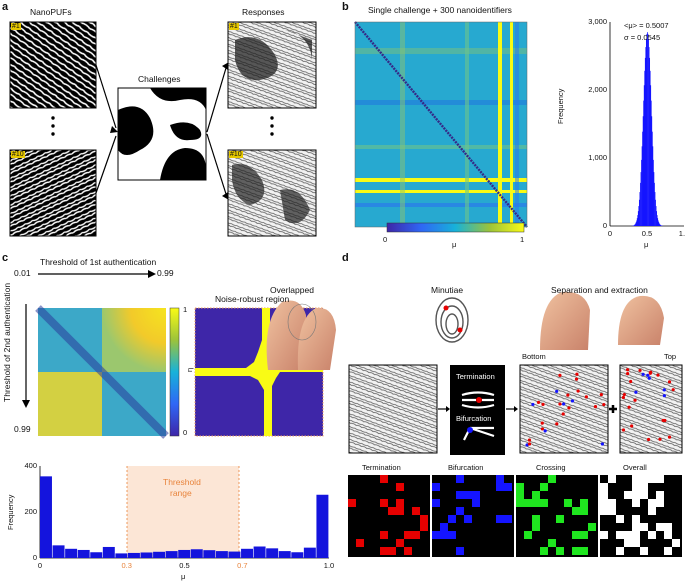  Describe the element at coordinates (597, 21) in the screenshot. I see `hist-b-ytick: 3,000` at that location.